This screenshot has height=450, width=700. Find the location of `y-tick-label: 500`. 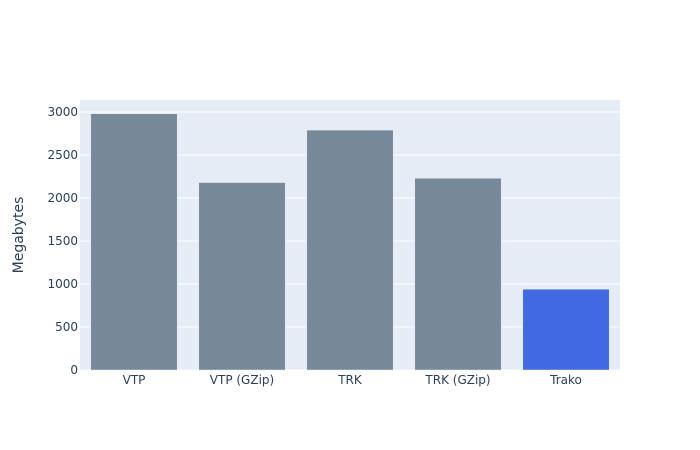

y-tick-label: 500 is located at coordinates (66, 327).